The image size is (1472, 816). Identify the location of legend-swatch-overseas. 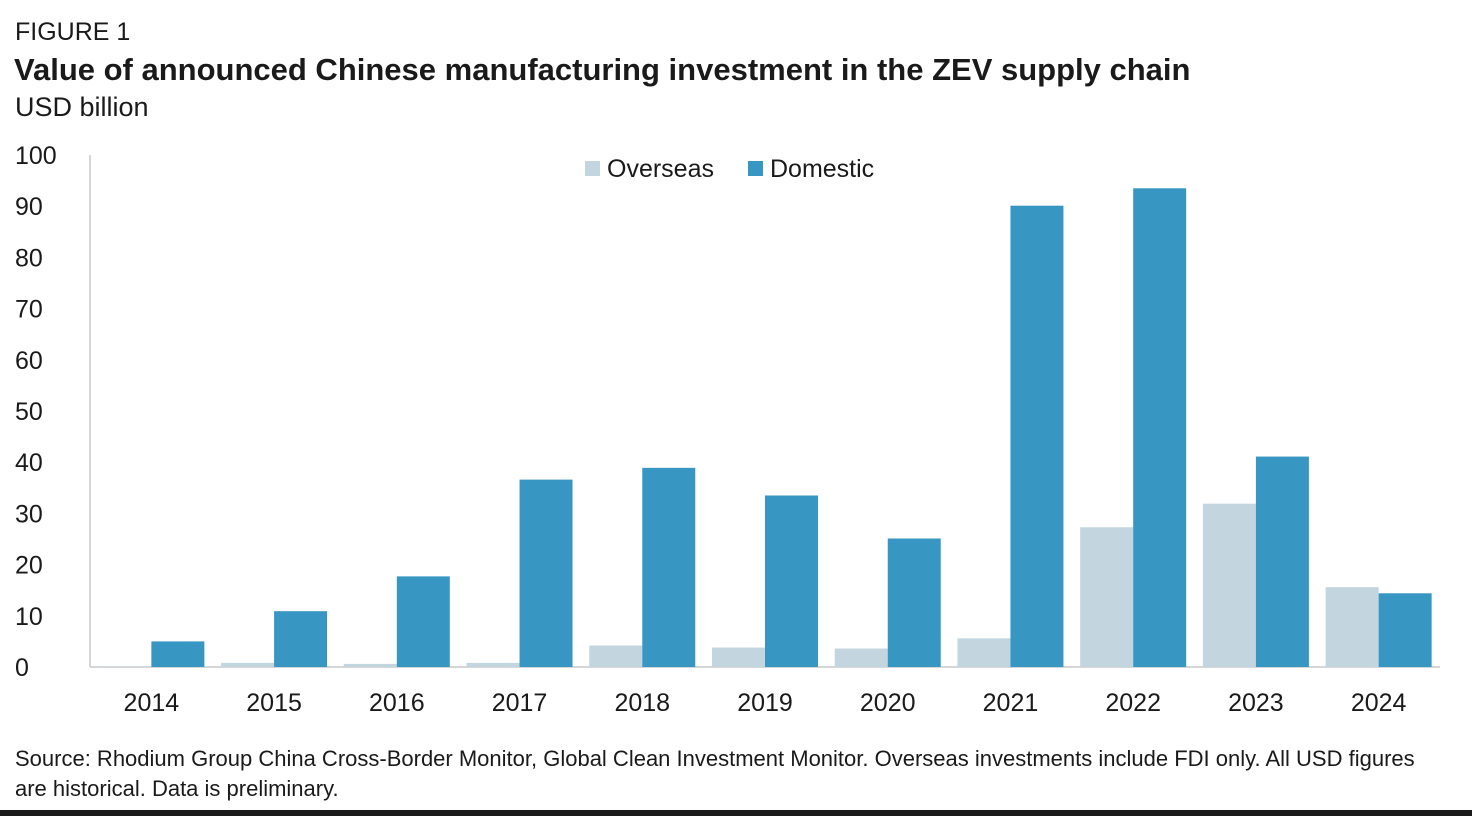
(592, 168).